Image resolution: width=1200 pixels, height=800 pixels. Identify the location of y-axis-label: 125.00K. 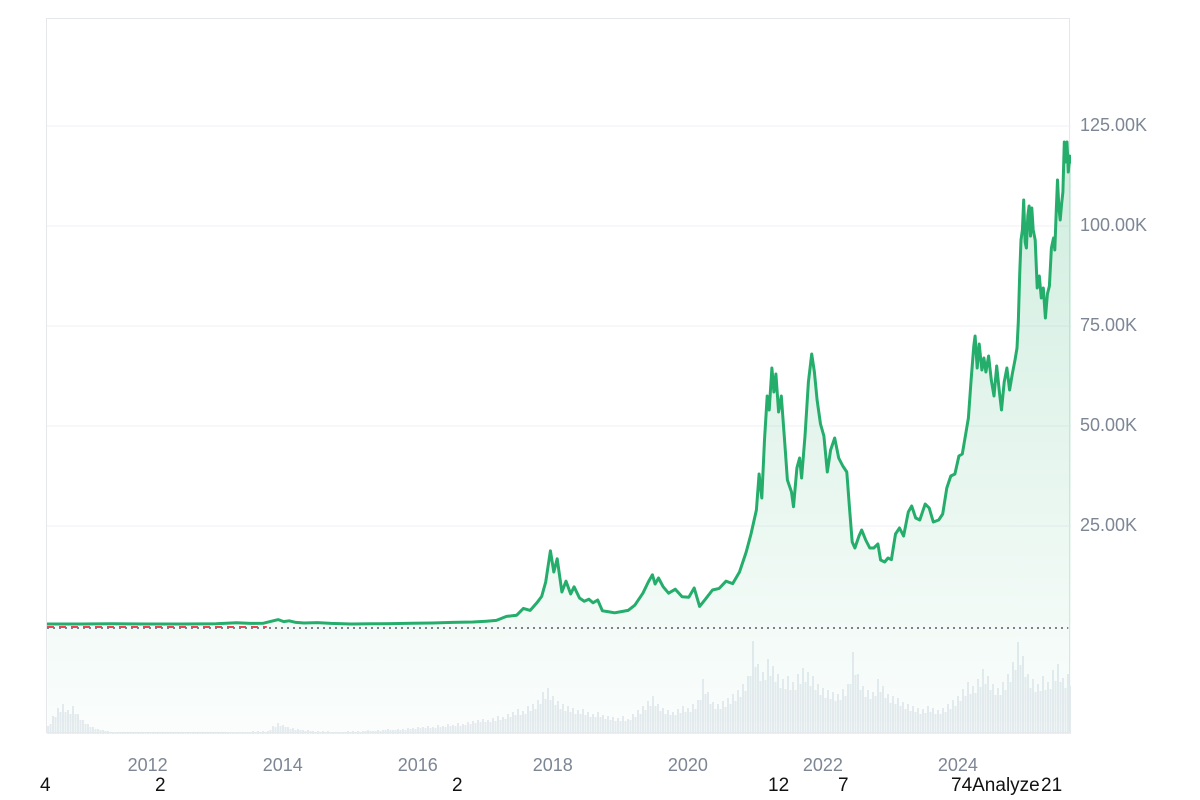
(1114, 125).